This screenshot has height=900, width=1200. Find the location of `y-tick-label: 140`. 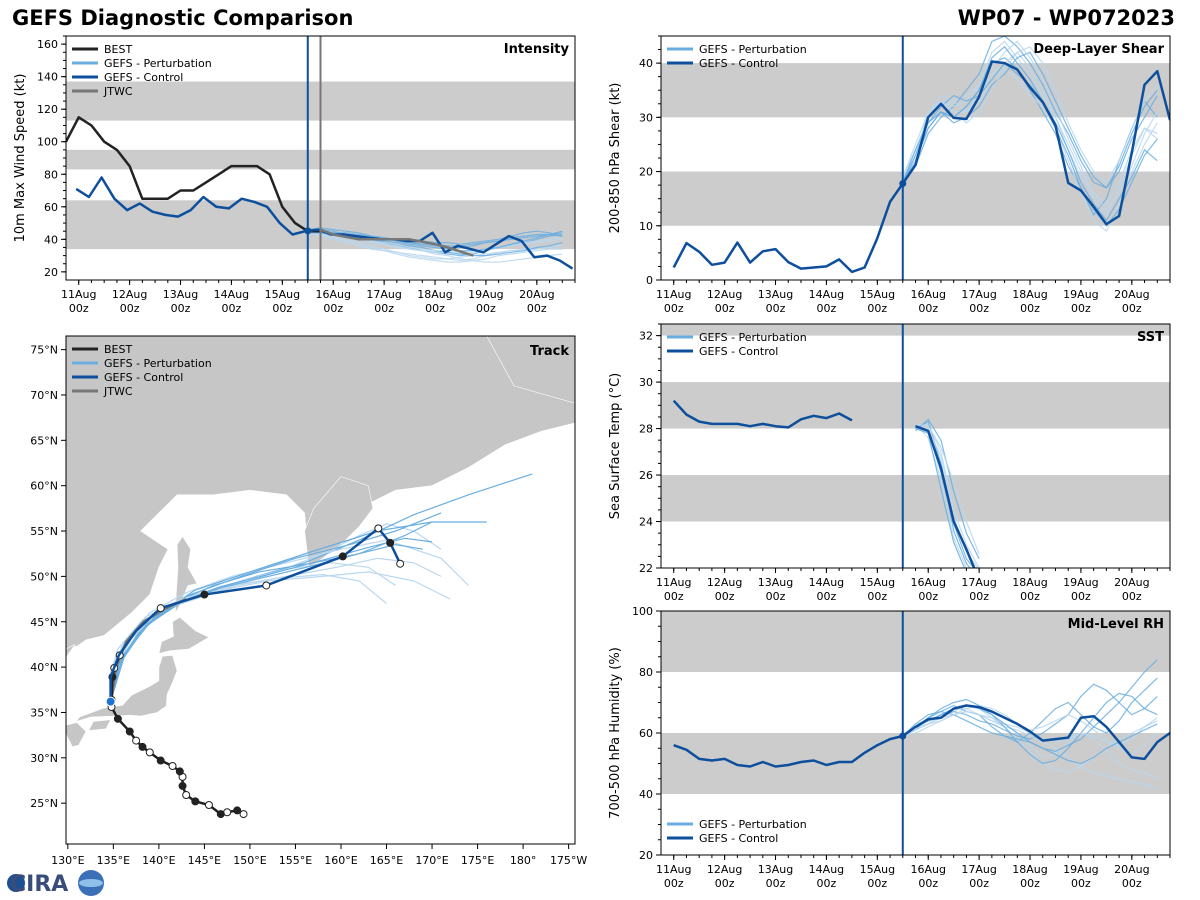

y-tick-label: 140 is located at coordinates (47, 77).